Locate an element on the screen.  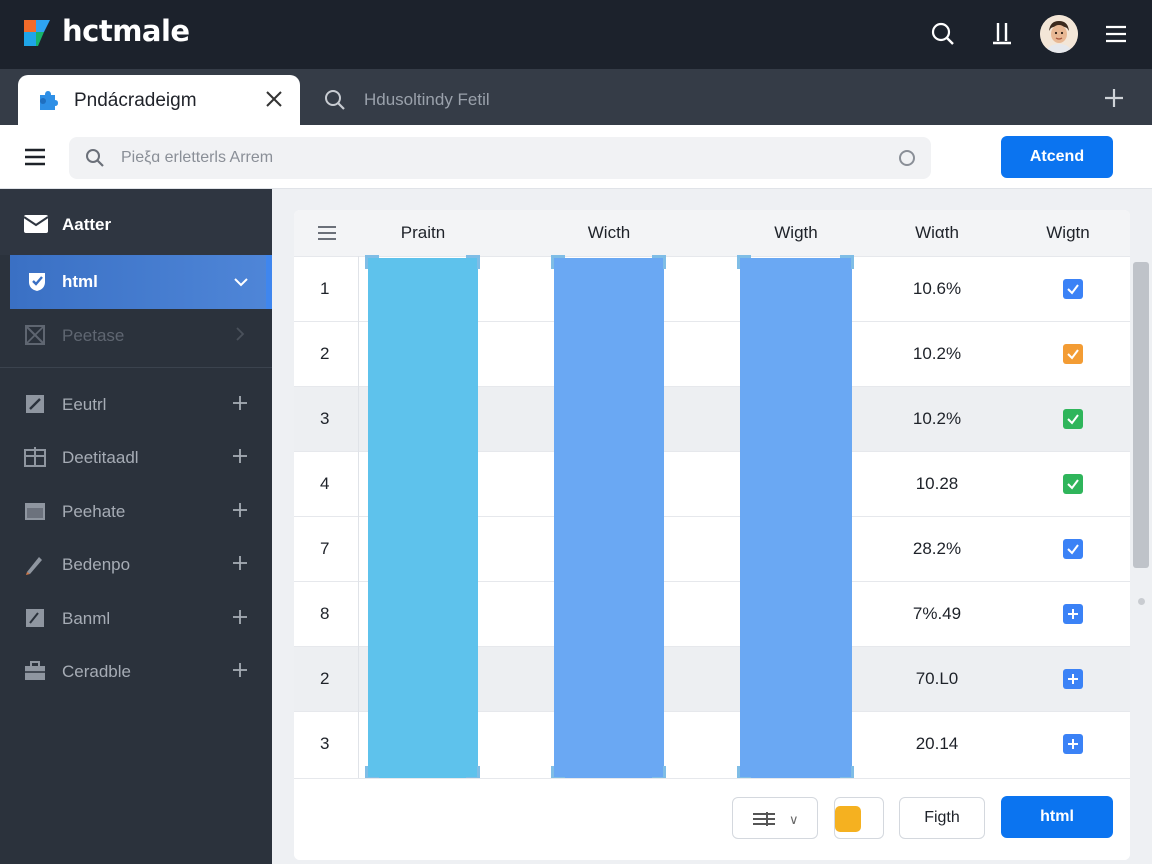
row-value: 10.28 is located at coordinates (937, 483).